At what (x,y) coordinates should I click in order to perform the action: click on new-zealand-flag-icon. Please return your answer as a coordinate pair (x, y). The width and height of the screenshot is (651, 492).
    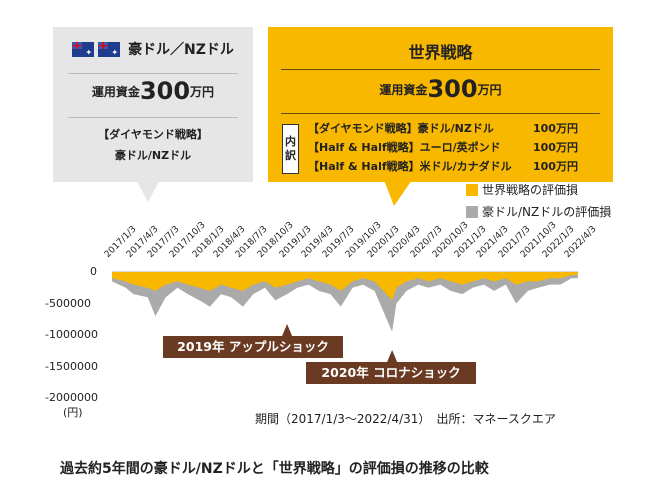
    Looking at the image, I should click on (109, 49).